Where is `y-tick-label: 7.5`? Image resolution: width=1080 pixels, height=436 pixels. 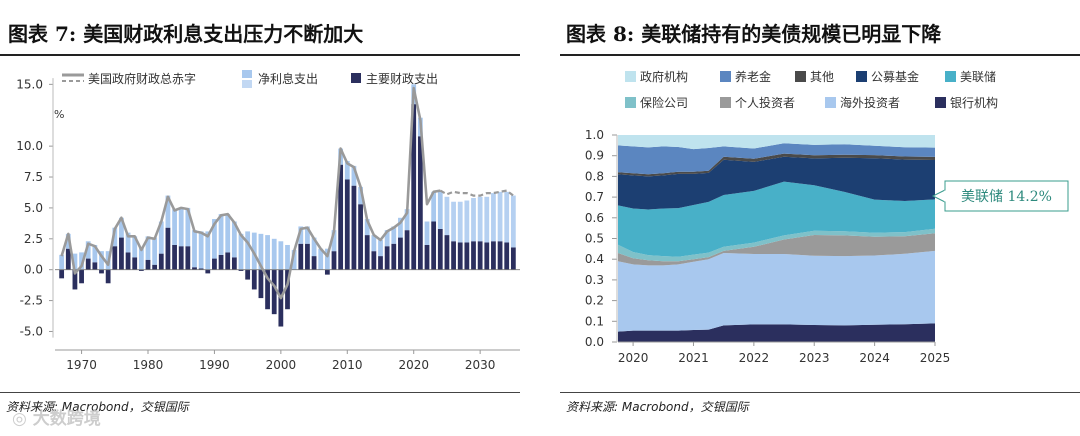 y-tick-label: 7.5 is located at coordinates (33, 177).